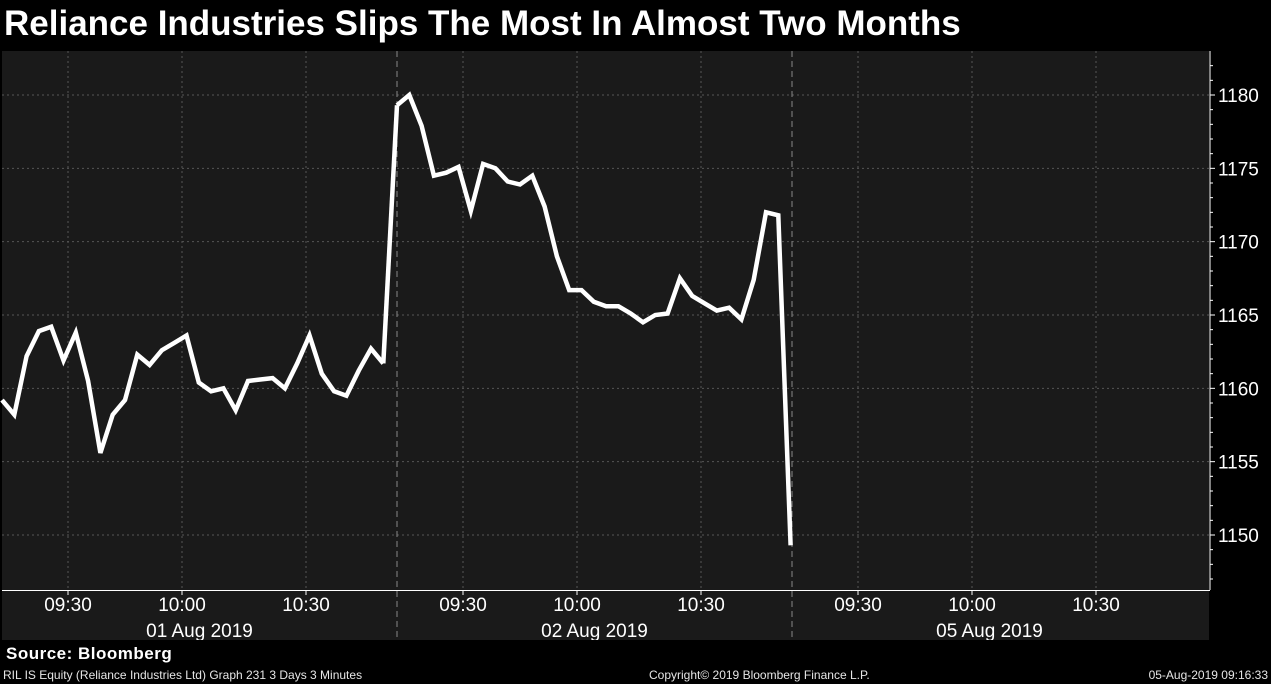 This screenshot has width=1271, height=684. What do you see at coordinates (199, 630) in the screenshot?
I see `x-day-label: 01 Aug 2019` at bounding box center [199, 630].